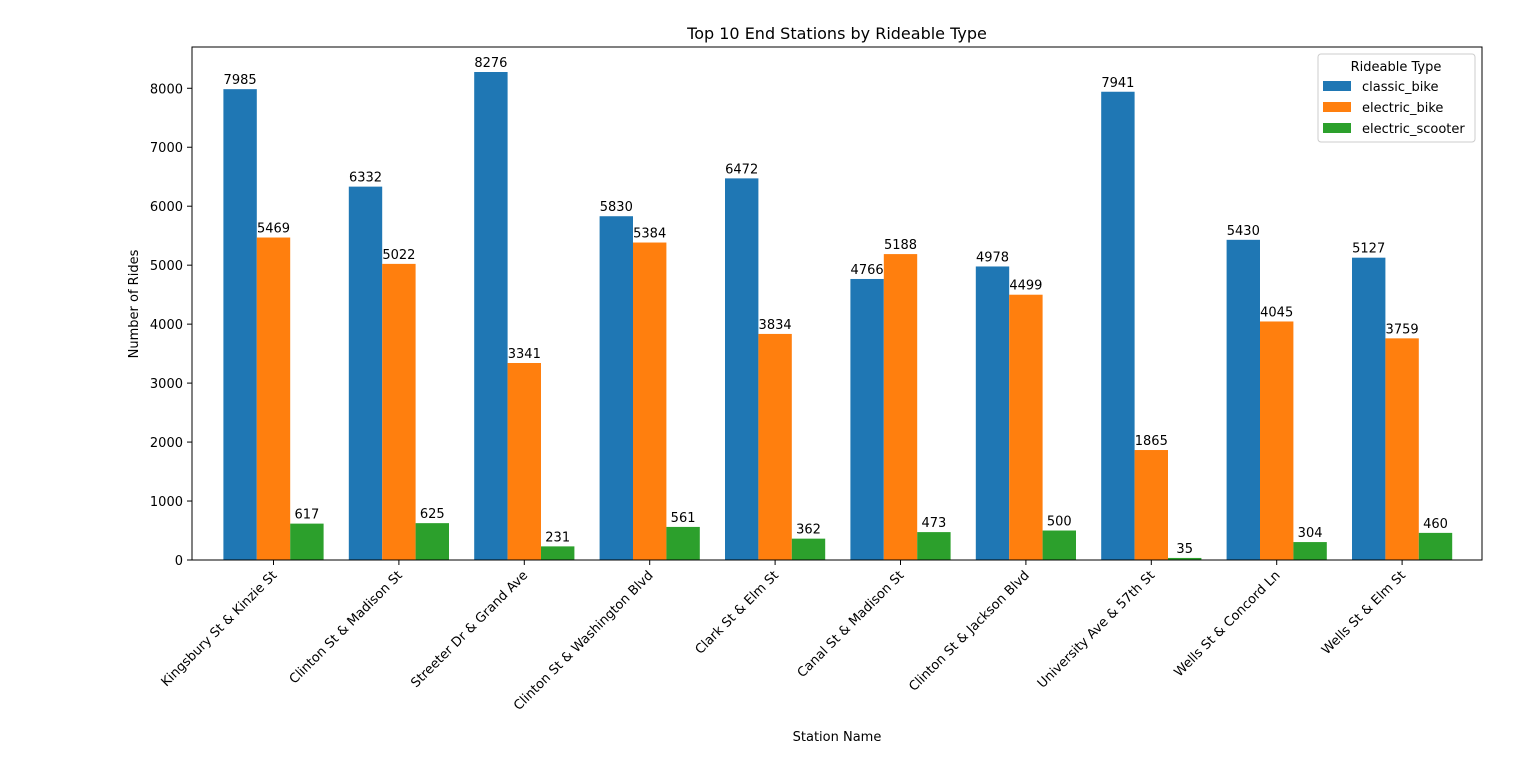 The width and height of the screenshot is (1536, 759). I want to click on x-tick-label: Clark St & Elm St, so click(737, 612).